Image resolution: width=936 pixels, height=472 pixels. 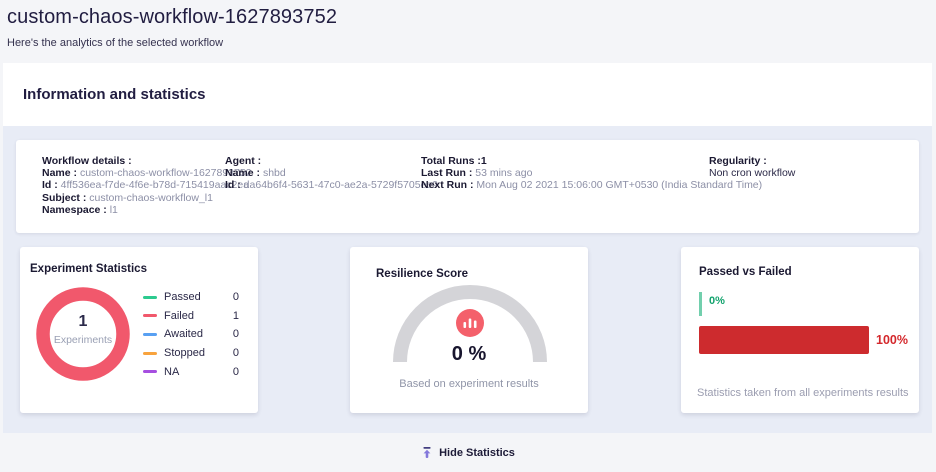 I want to click on passed-vs-failed-title: Passed vs Failed, so click(x=745, y=272).